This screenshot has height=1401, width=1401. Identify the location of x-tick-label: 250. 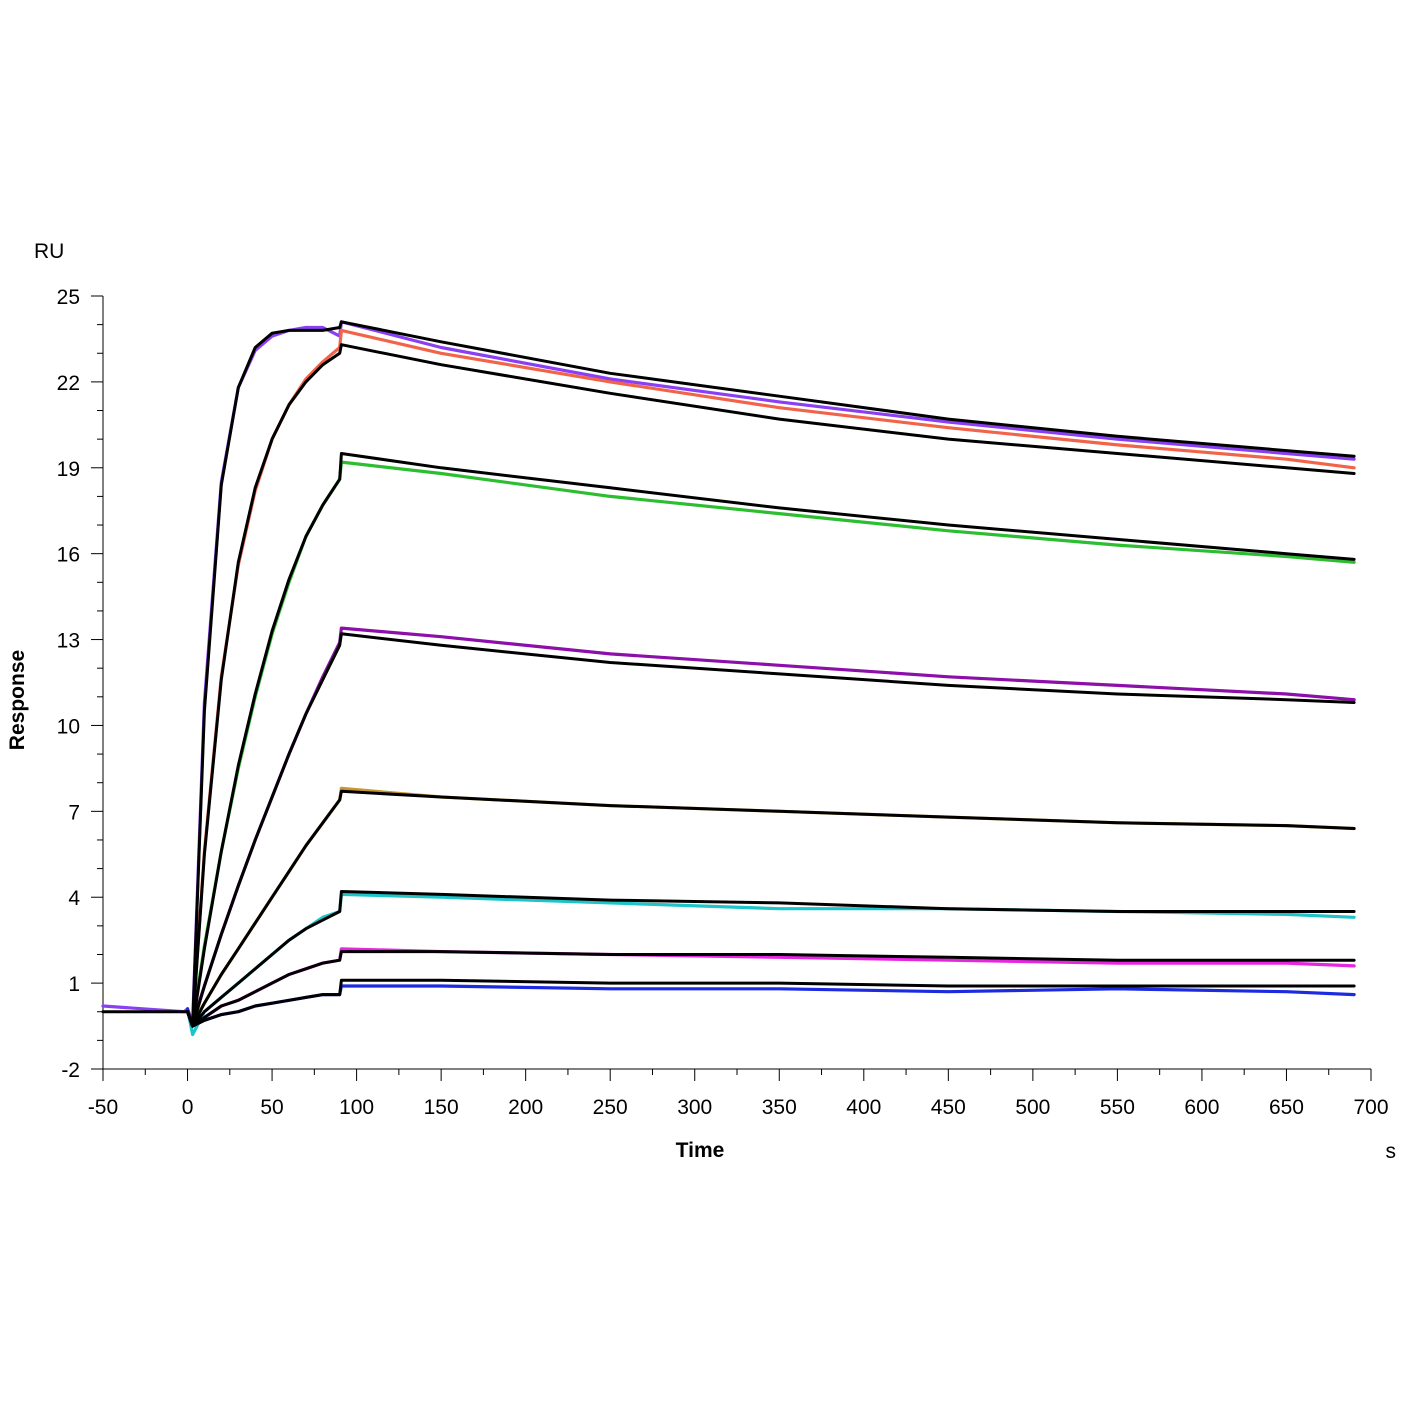
(610, 1107).